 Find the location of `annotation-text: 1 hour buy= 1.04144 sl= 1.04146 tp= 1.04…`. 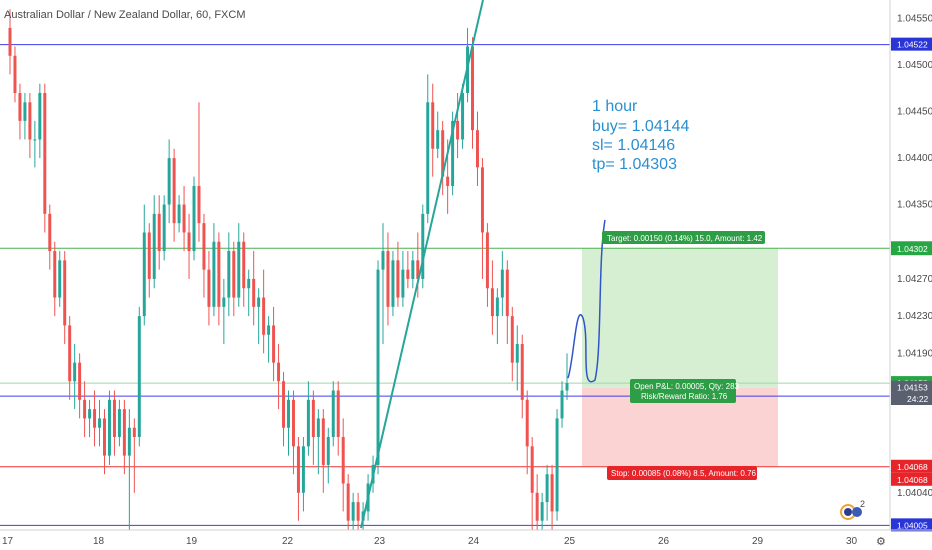

annotation-text: 1 hour buy= 1.04144 sl= 1.04146 tp= 1.04… is located at coordinates (641, 135).